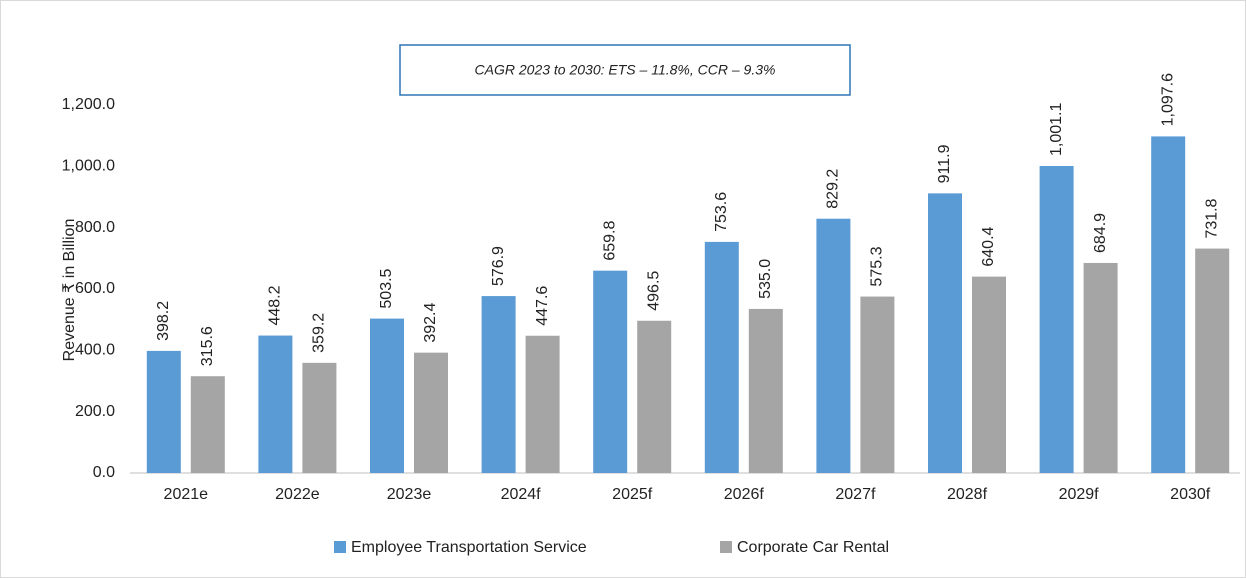  What do you see at coordinates (88, 104) in the screenshot?
I see `y-tick-label: 1,200.0` at bounding box center [88, 104].